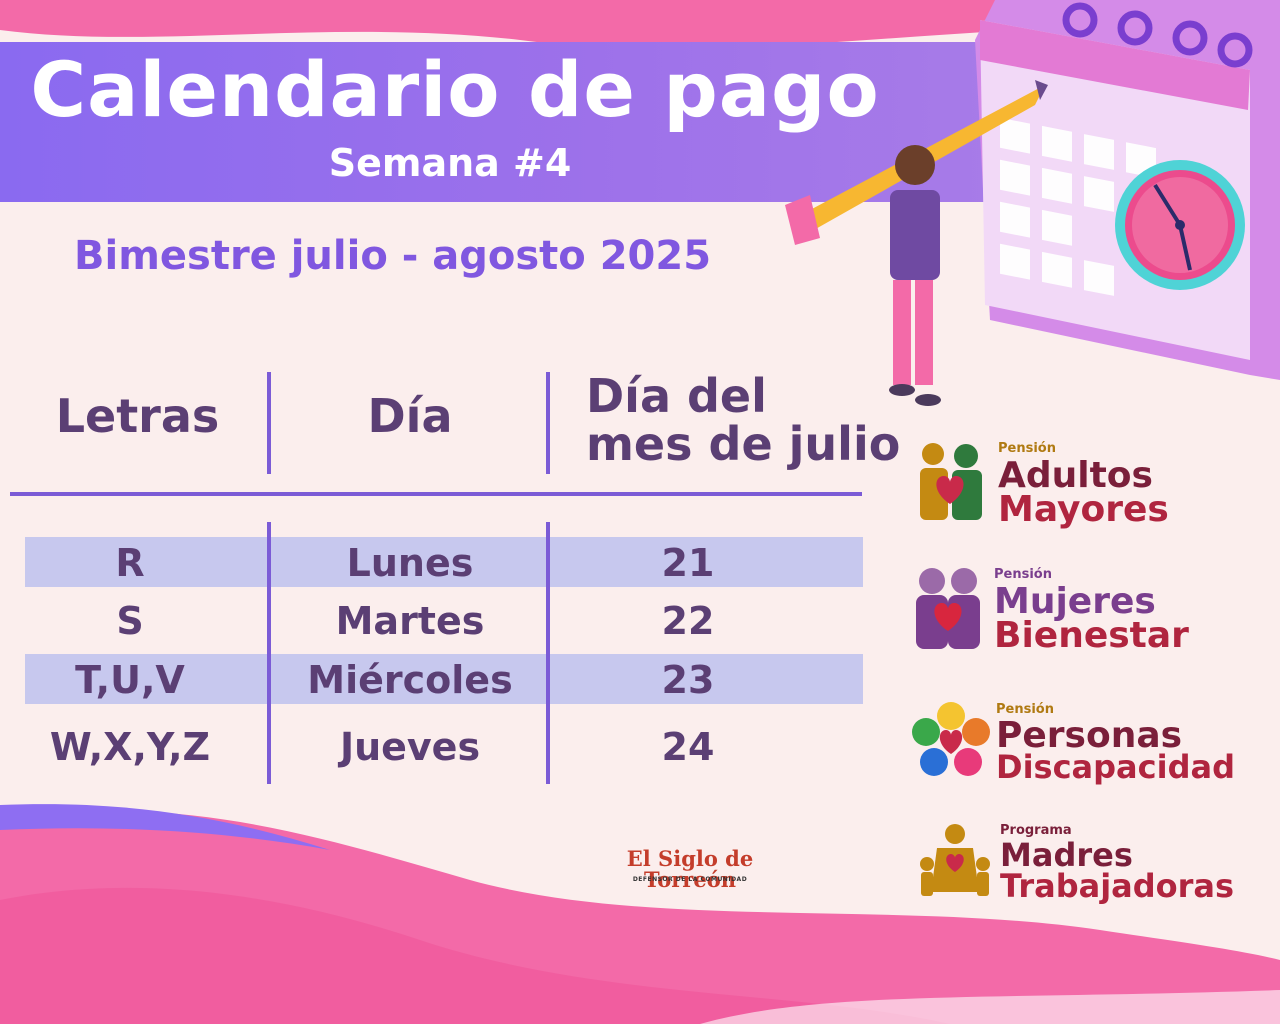  What do you see at coordinates (743, 444) in the screenshot?
I see `column-header-dia-del-mes-line2: mes de julio` at bounding box center [743, 444].